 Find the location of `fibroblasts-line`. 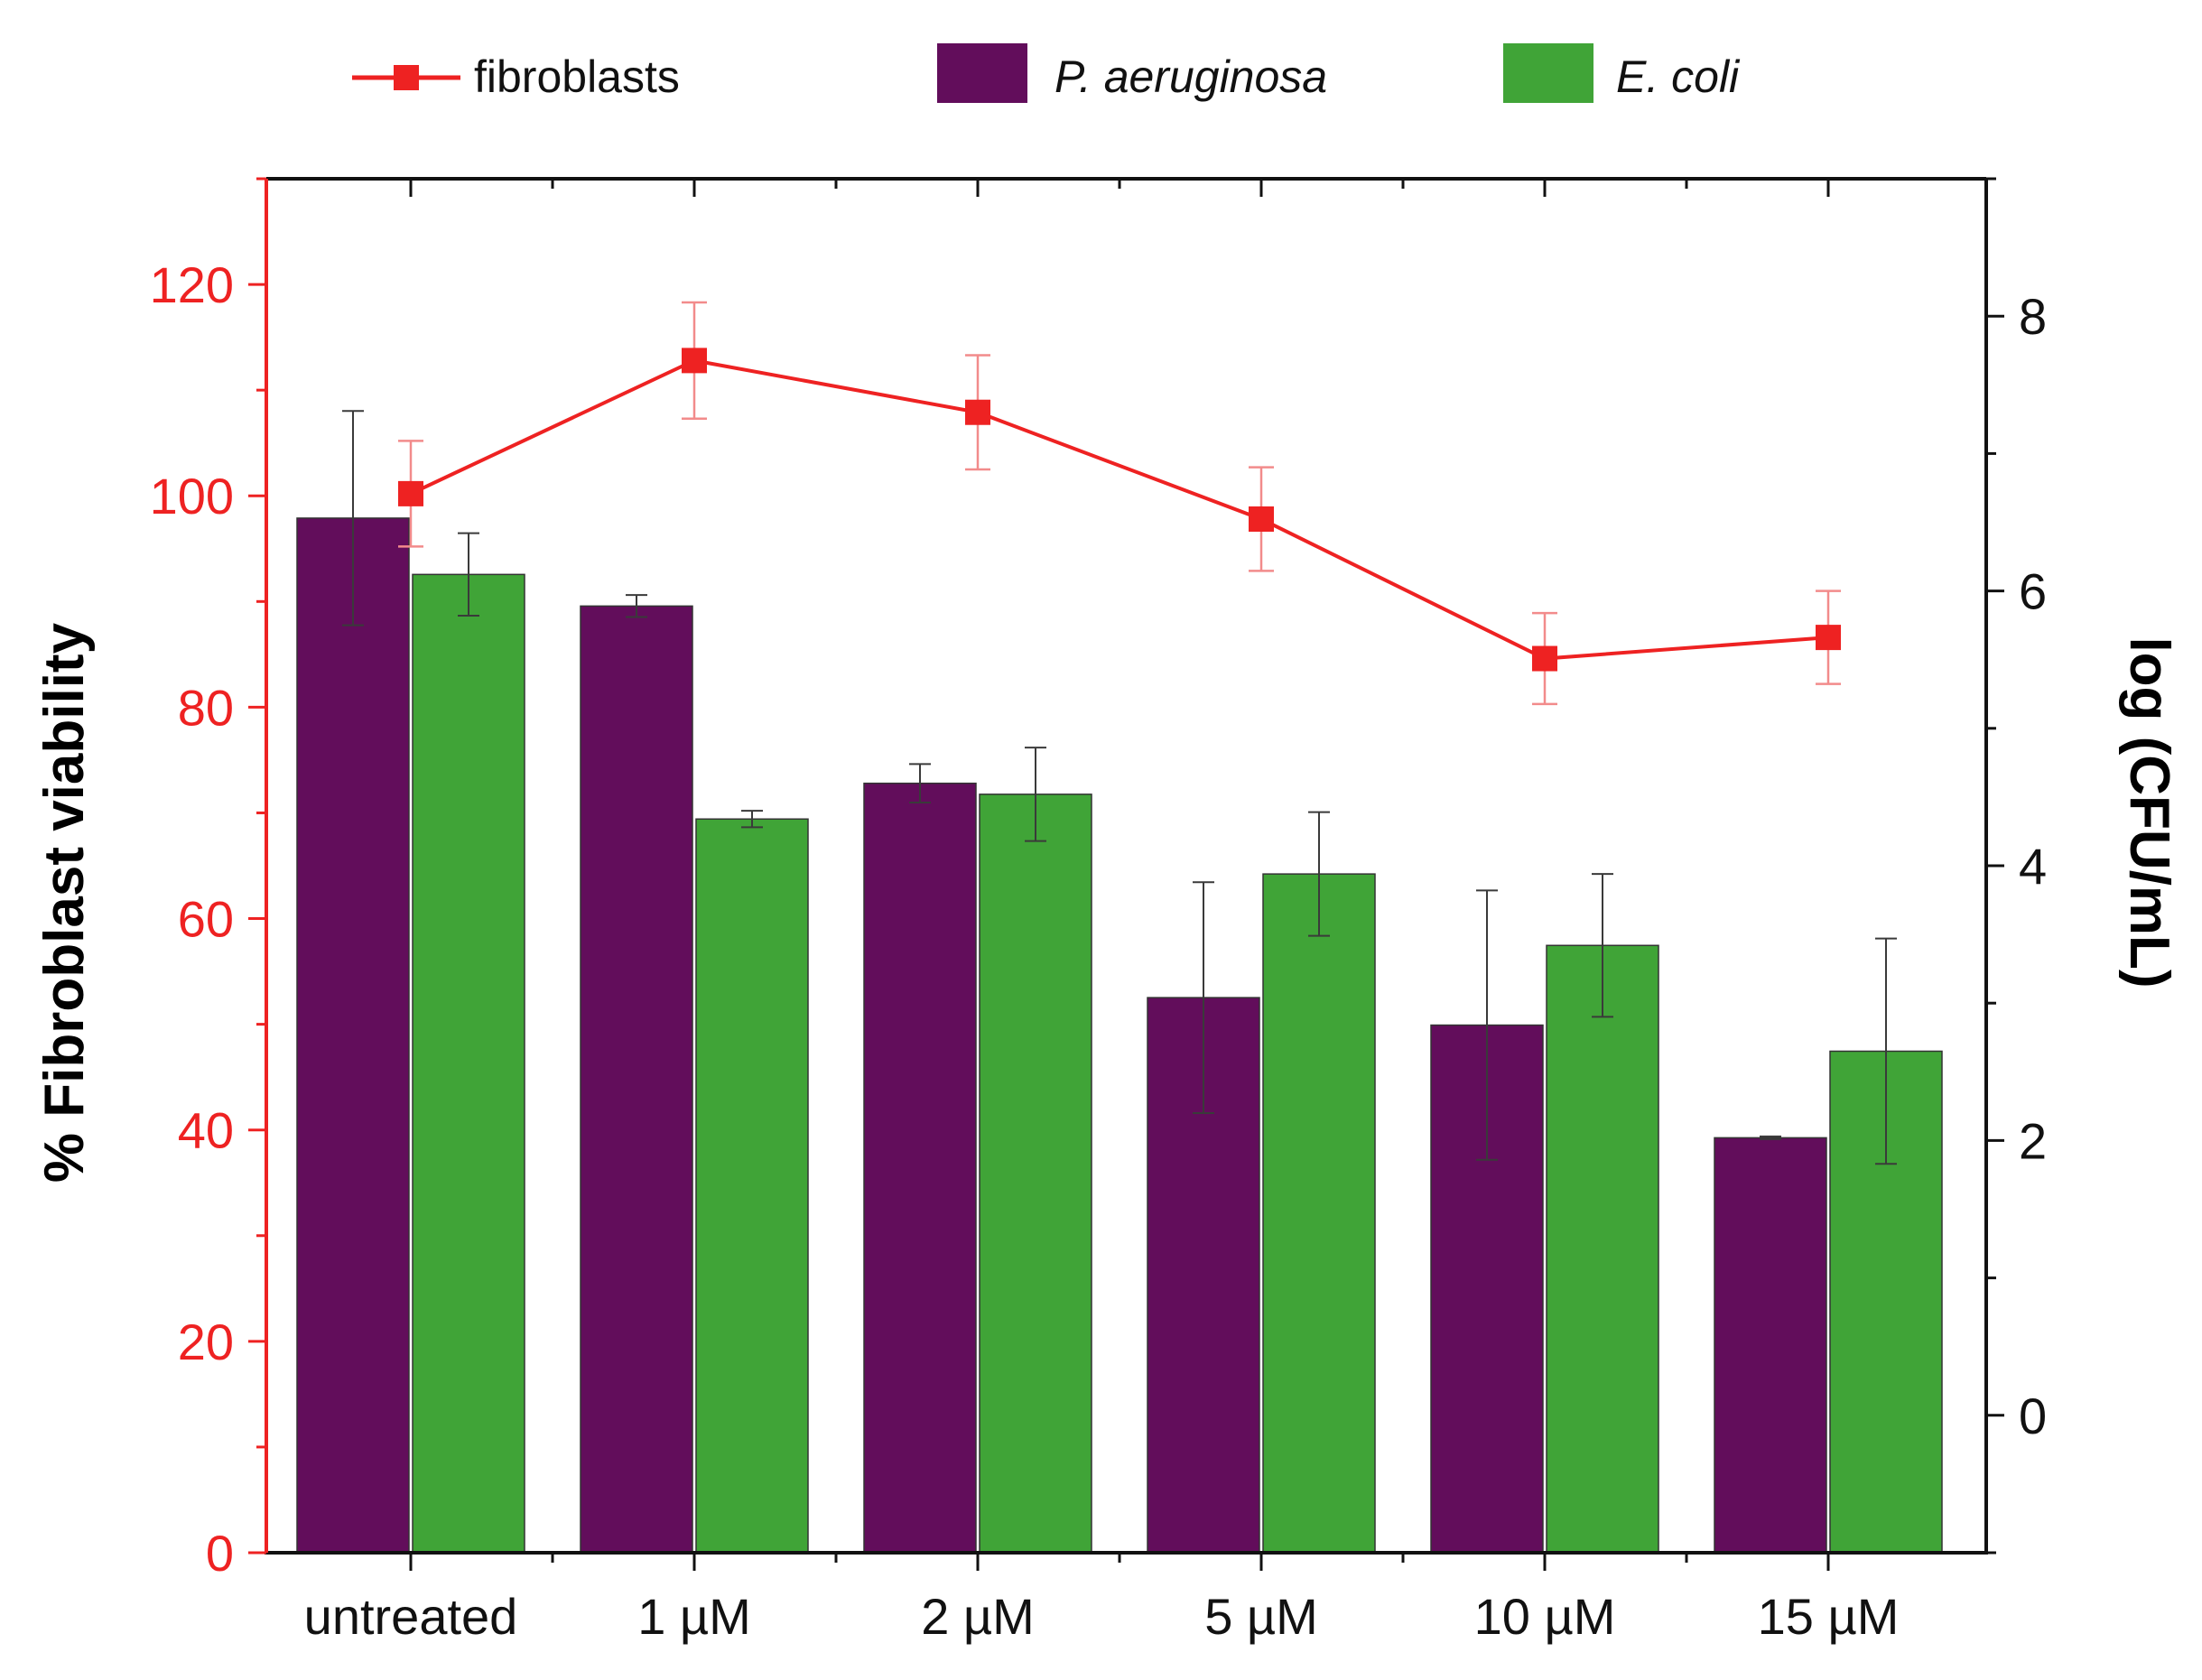

fibroblasts-line is located at coordinates (1119, 510).